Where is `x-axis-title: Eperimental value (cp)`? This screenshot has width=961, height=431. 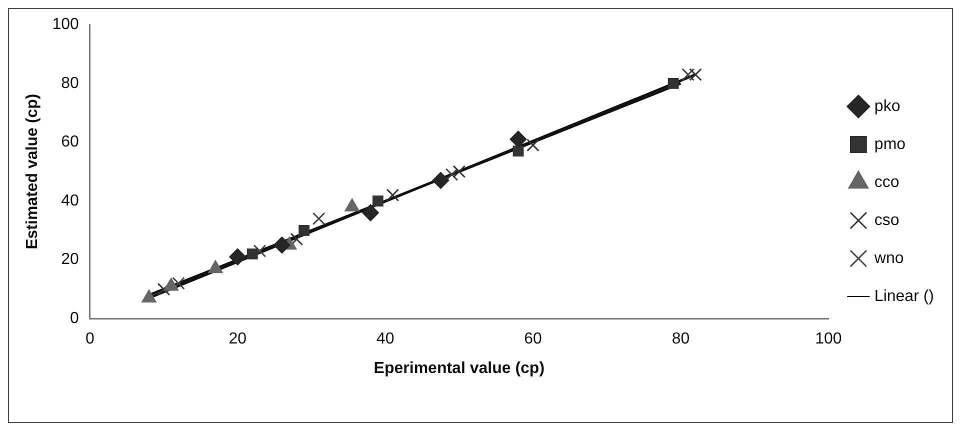
x-axis-title: Eperimental value (cp) is located at coordinates (459, 368).